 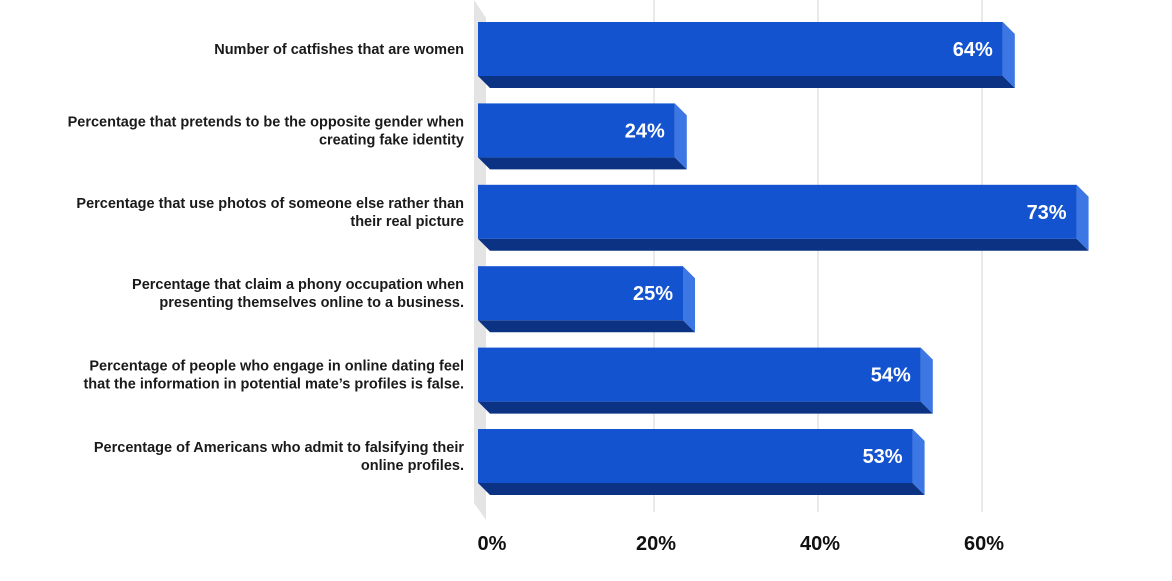 I want to click on data-label: 53%, so click(x=883, y=457).